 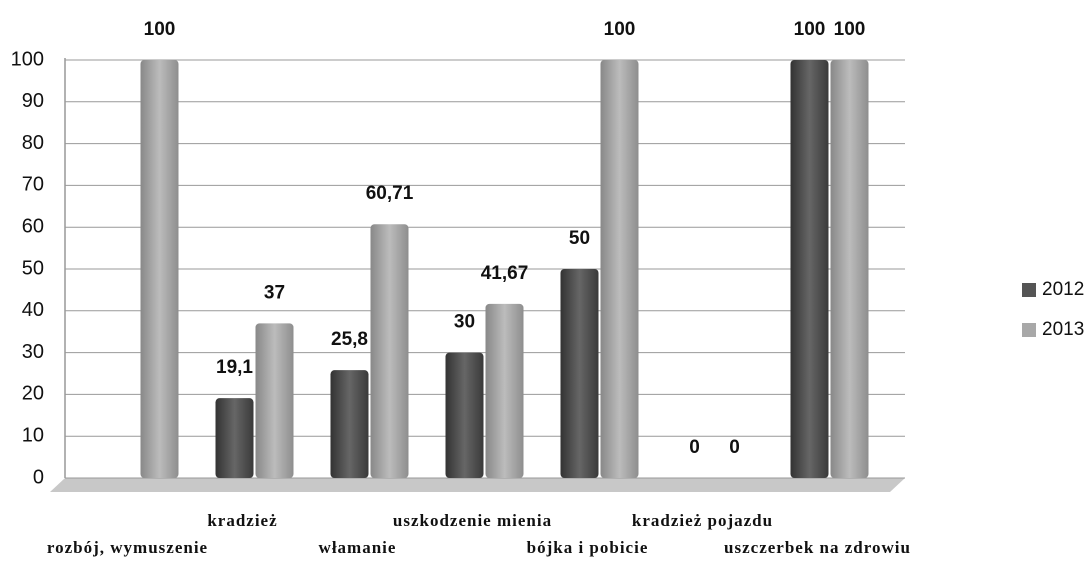 I want to click on y-tick-label: 70, so click(x=33, y=185).